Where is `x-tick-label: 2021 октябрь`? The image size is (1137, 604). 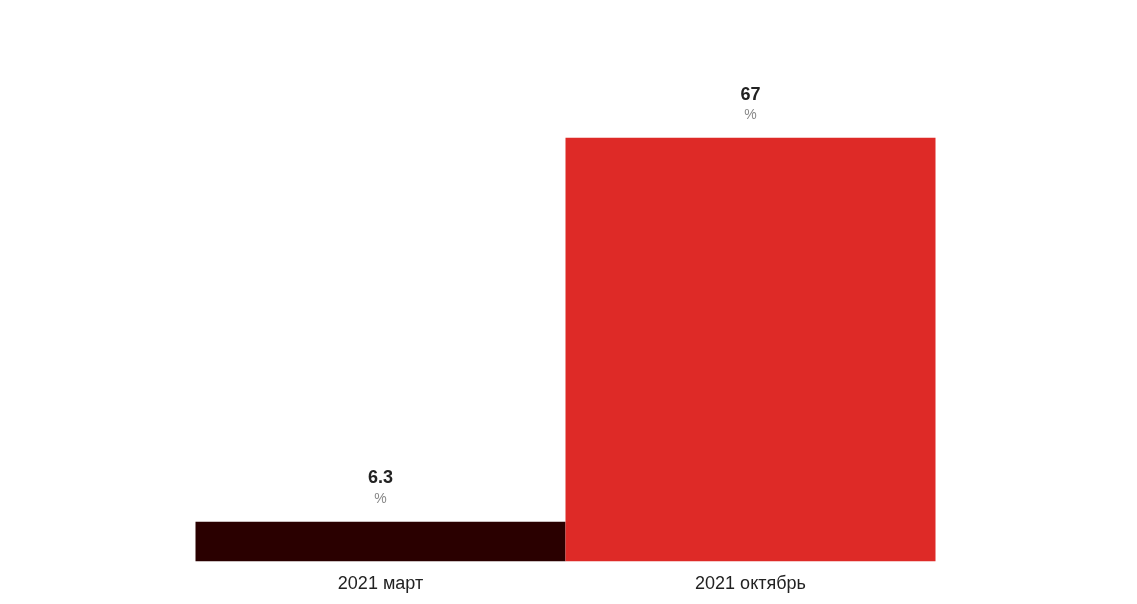
x-tick-label: 2021 октябрь is located at coordinates (750, 582).